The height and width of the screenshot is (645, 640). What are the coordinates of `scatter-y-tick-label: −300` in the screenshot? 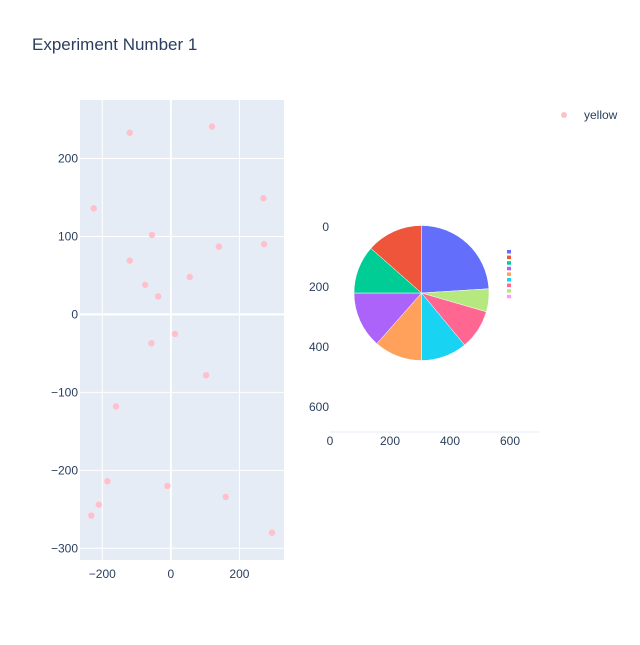 It's located at (64, 548).